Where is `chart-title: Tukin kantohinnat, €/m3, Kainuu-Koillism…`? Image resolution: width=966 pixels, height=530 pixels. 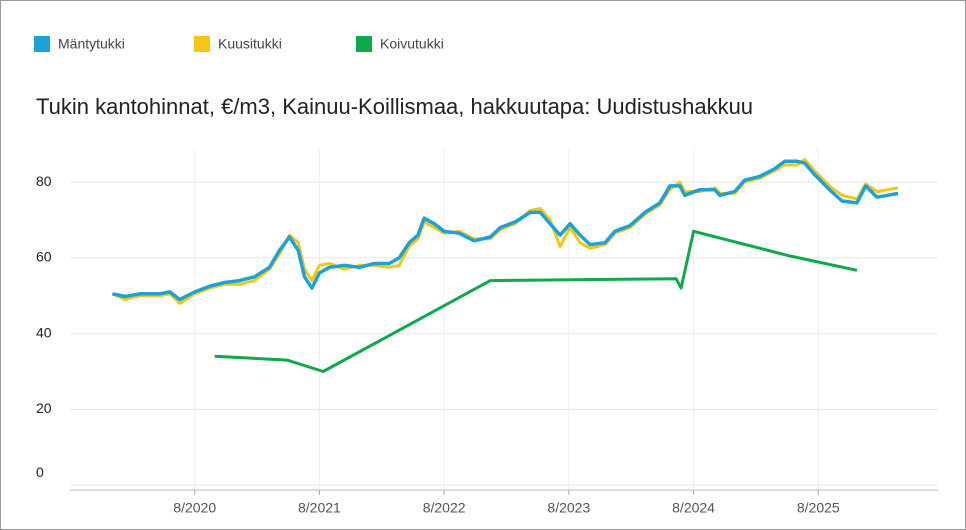 chart-title: Tukin kantohinnat, €/m3, Kainuu-Koillism… is located at coordinates (394, 106).